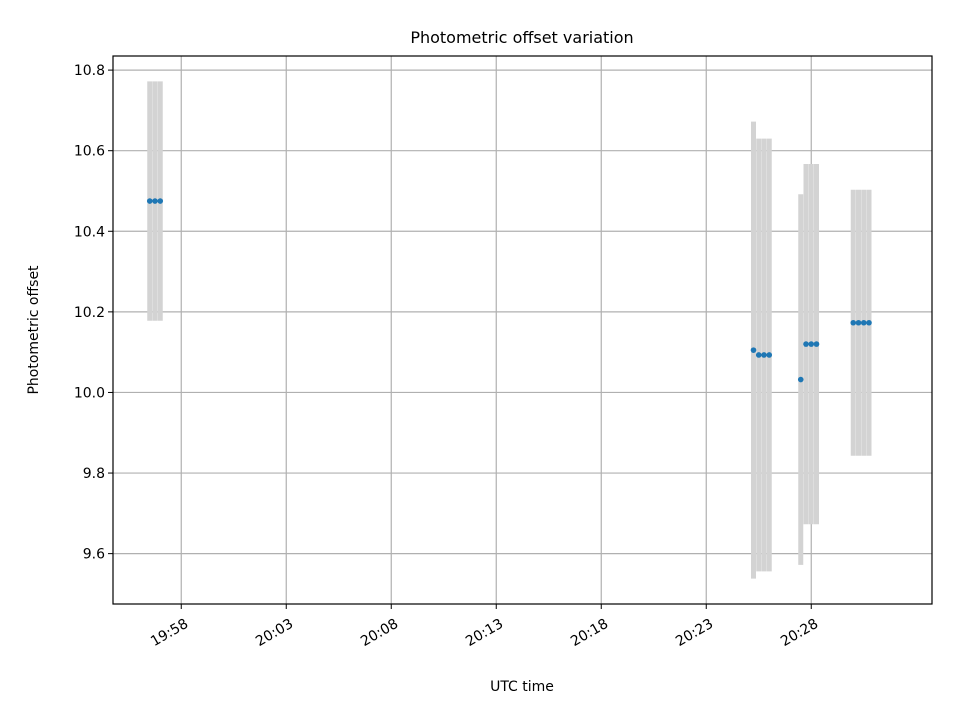 The width and height of the screenshot is (960, 720). Describe the element at coordinates (94, 474) in the screenshot. I see `y-tick-label: 9.8` at that location.